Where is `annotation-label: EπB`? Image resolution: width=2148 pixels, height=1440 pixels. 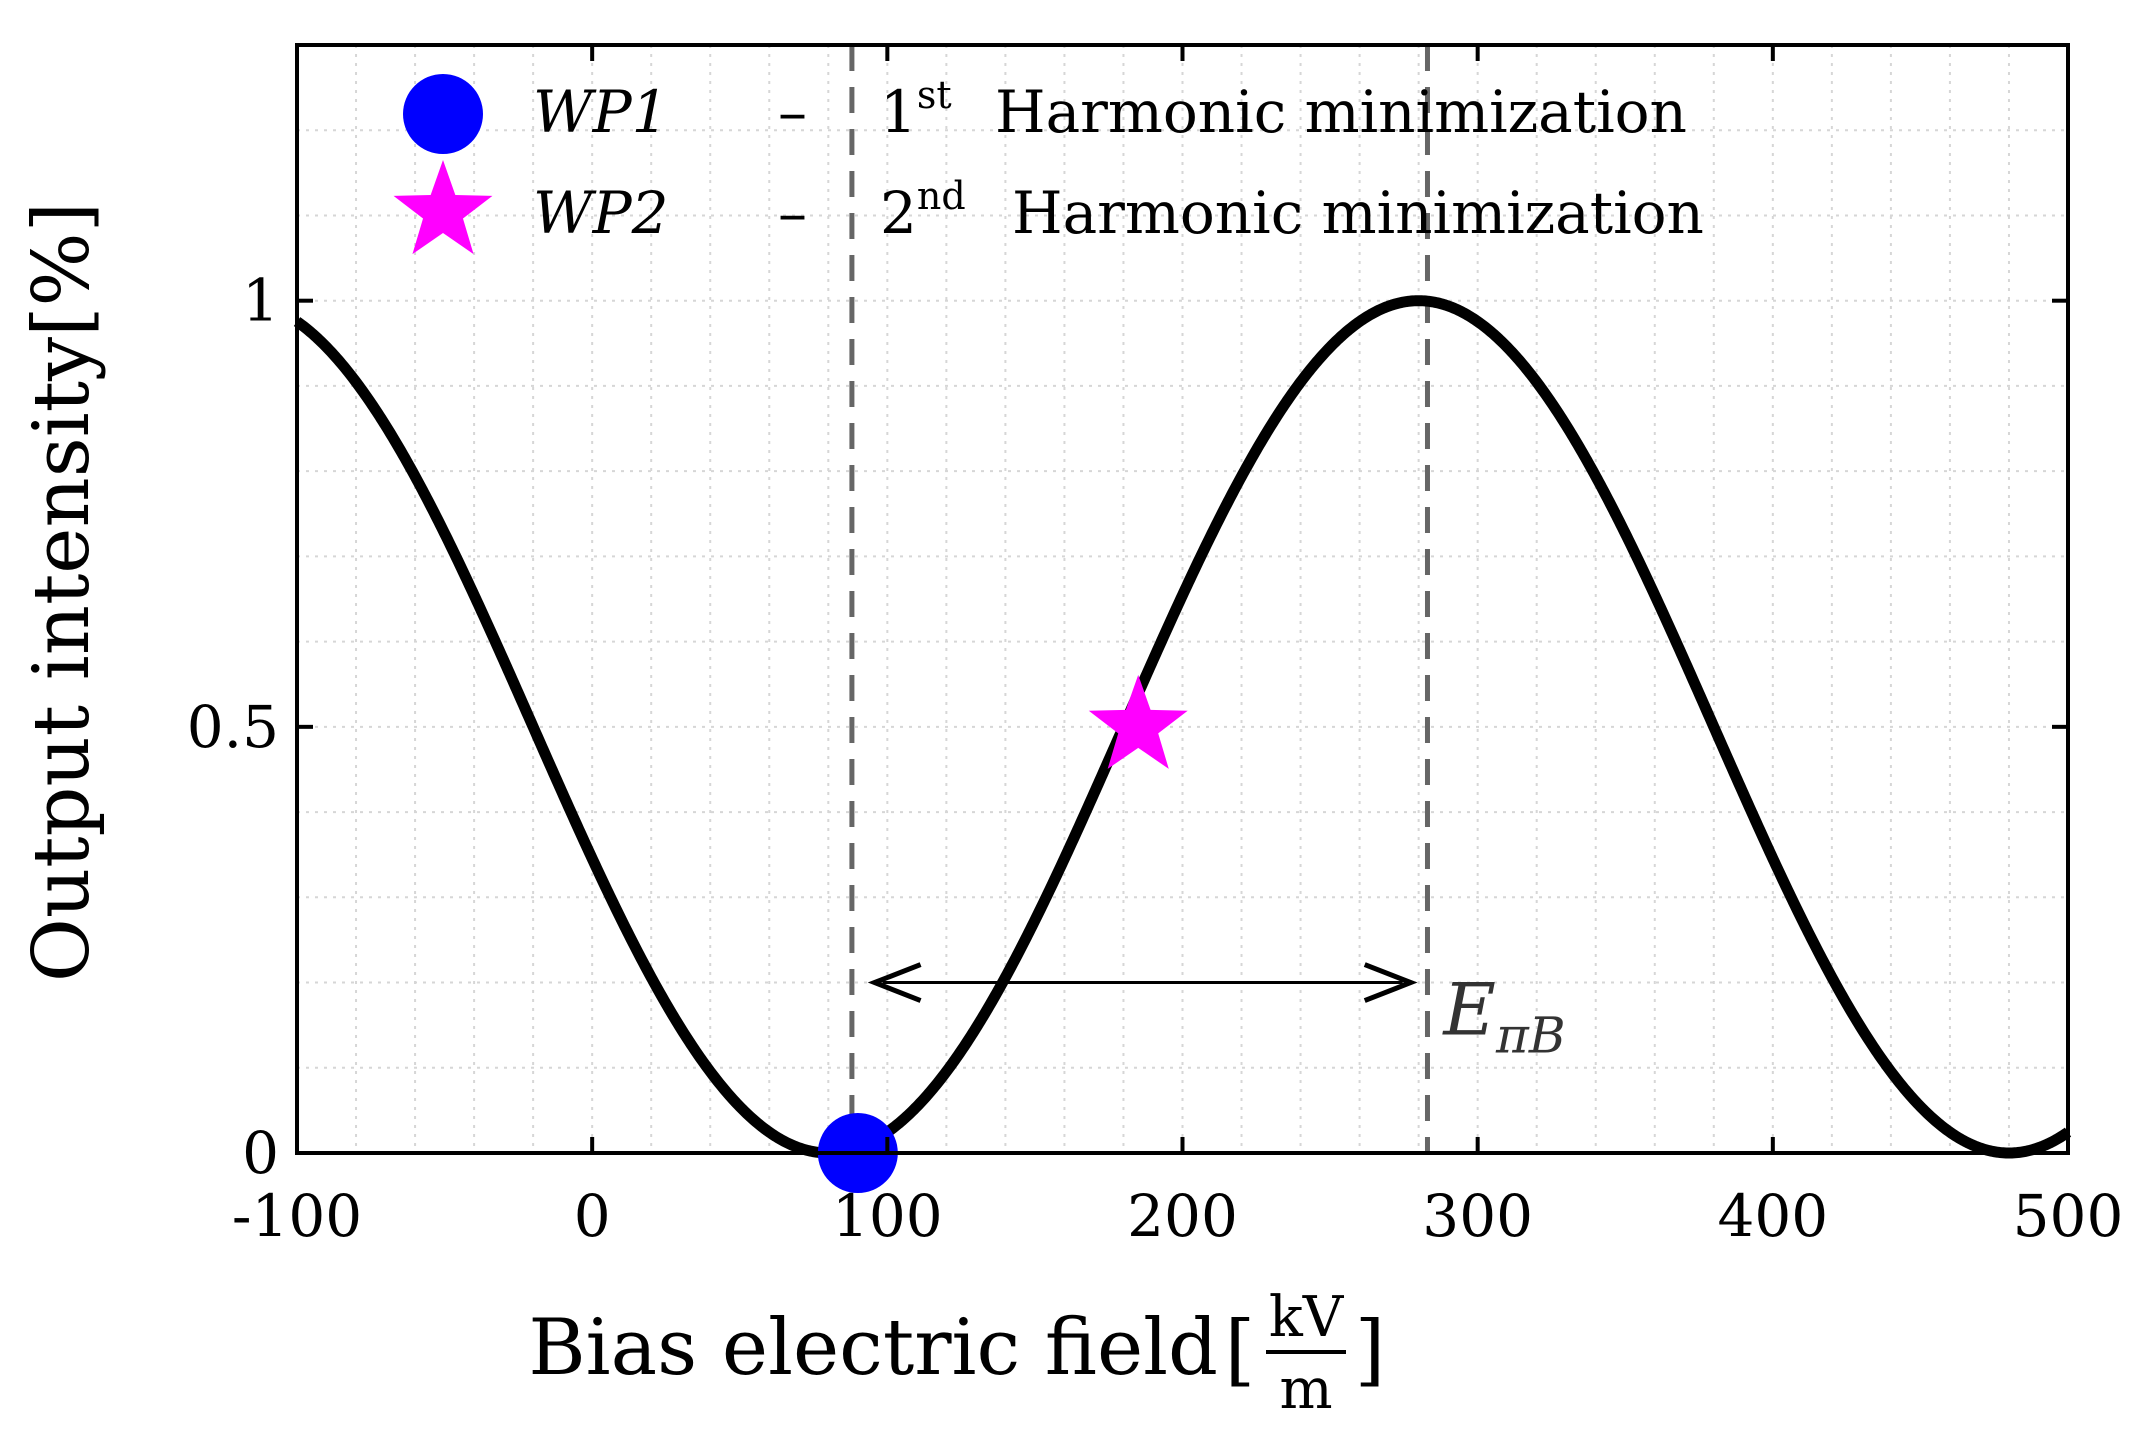 annotation-label: EπB is located at coordinates (1503, 1016).